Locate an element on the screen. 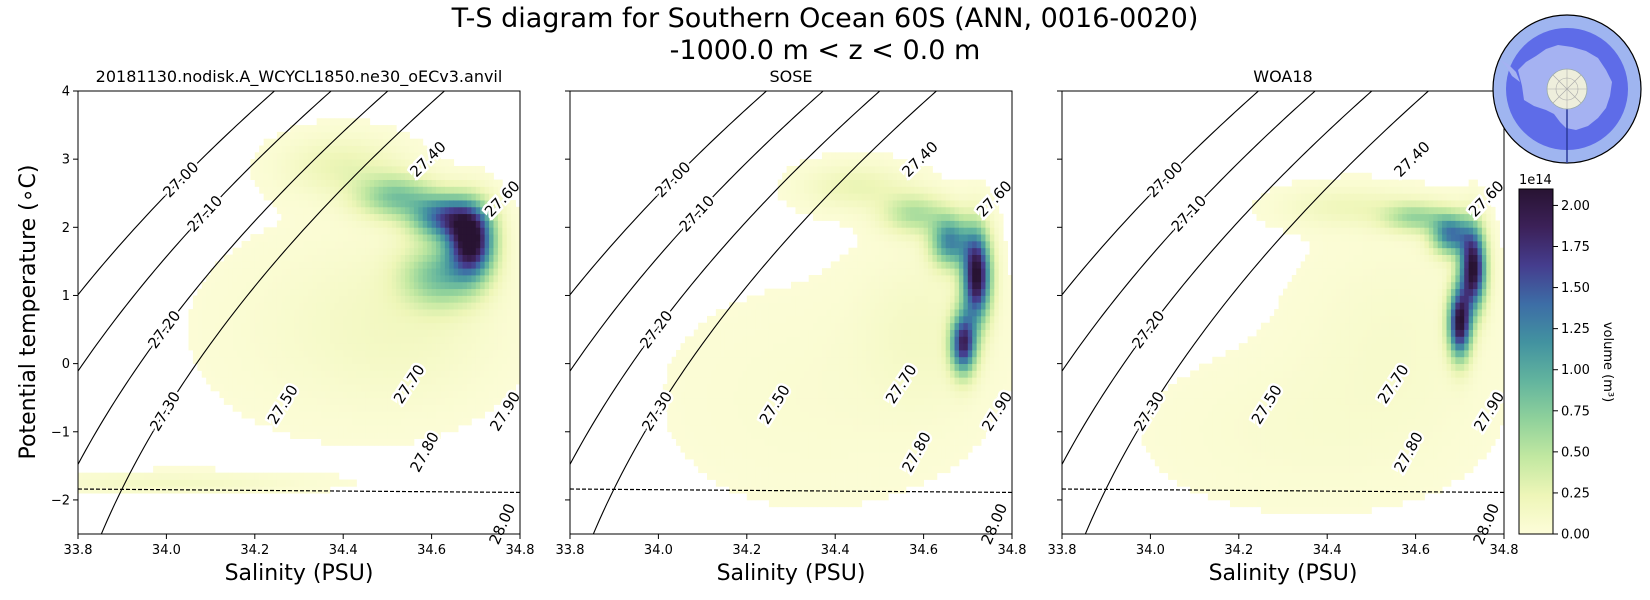 The height and width of the screenshot is (600, 1650). x-tick-label: 34.2 is located at coordinates (254, 550).